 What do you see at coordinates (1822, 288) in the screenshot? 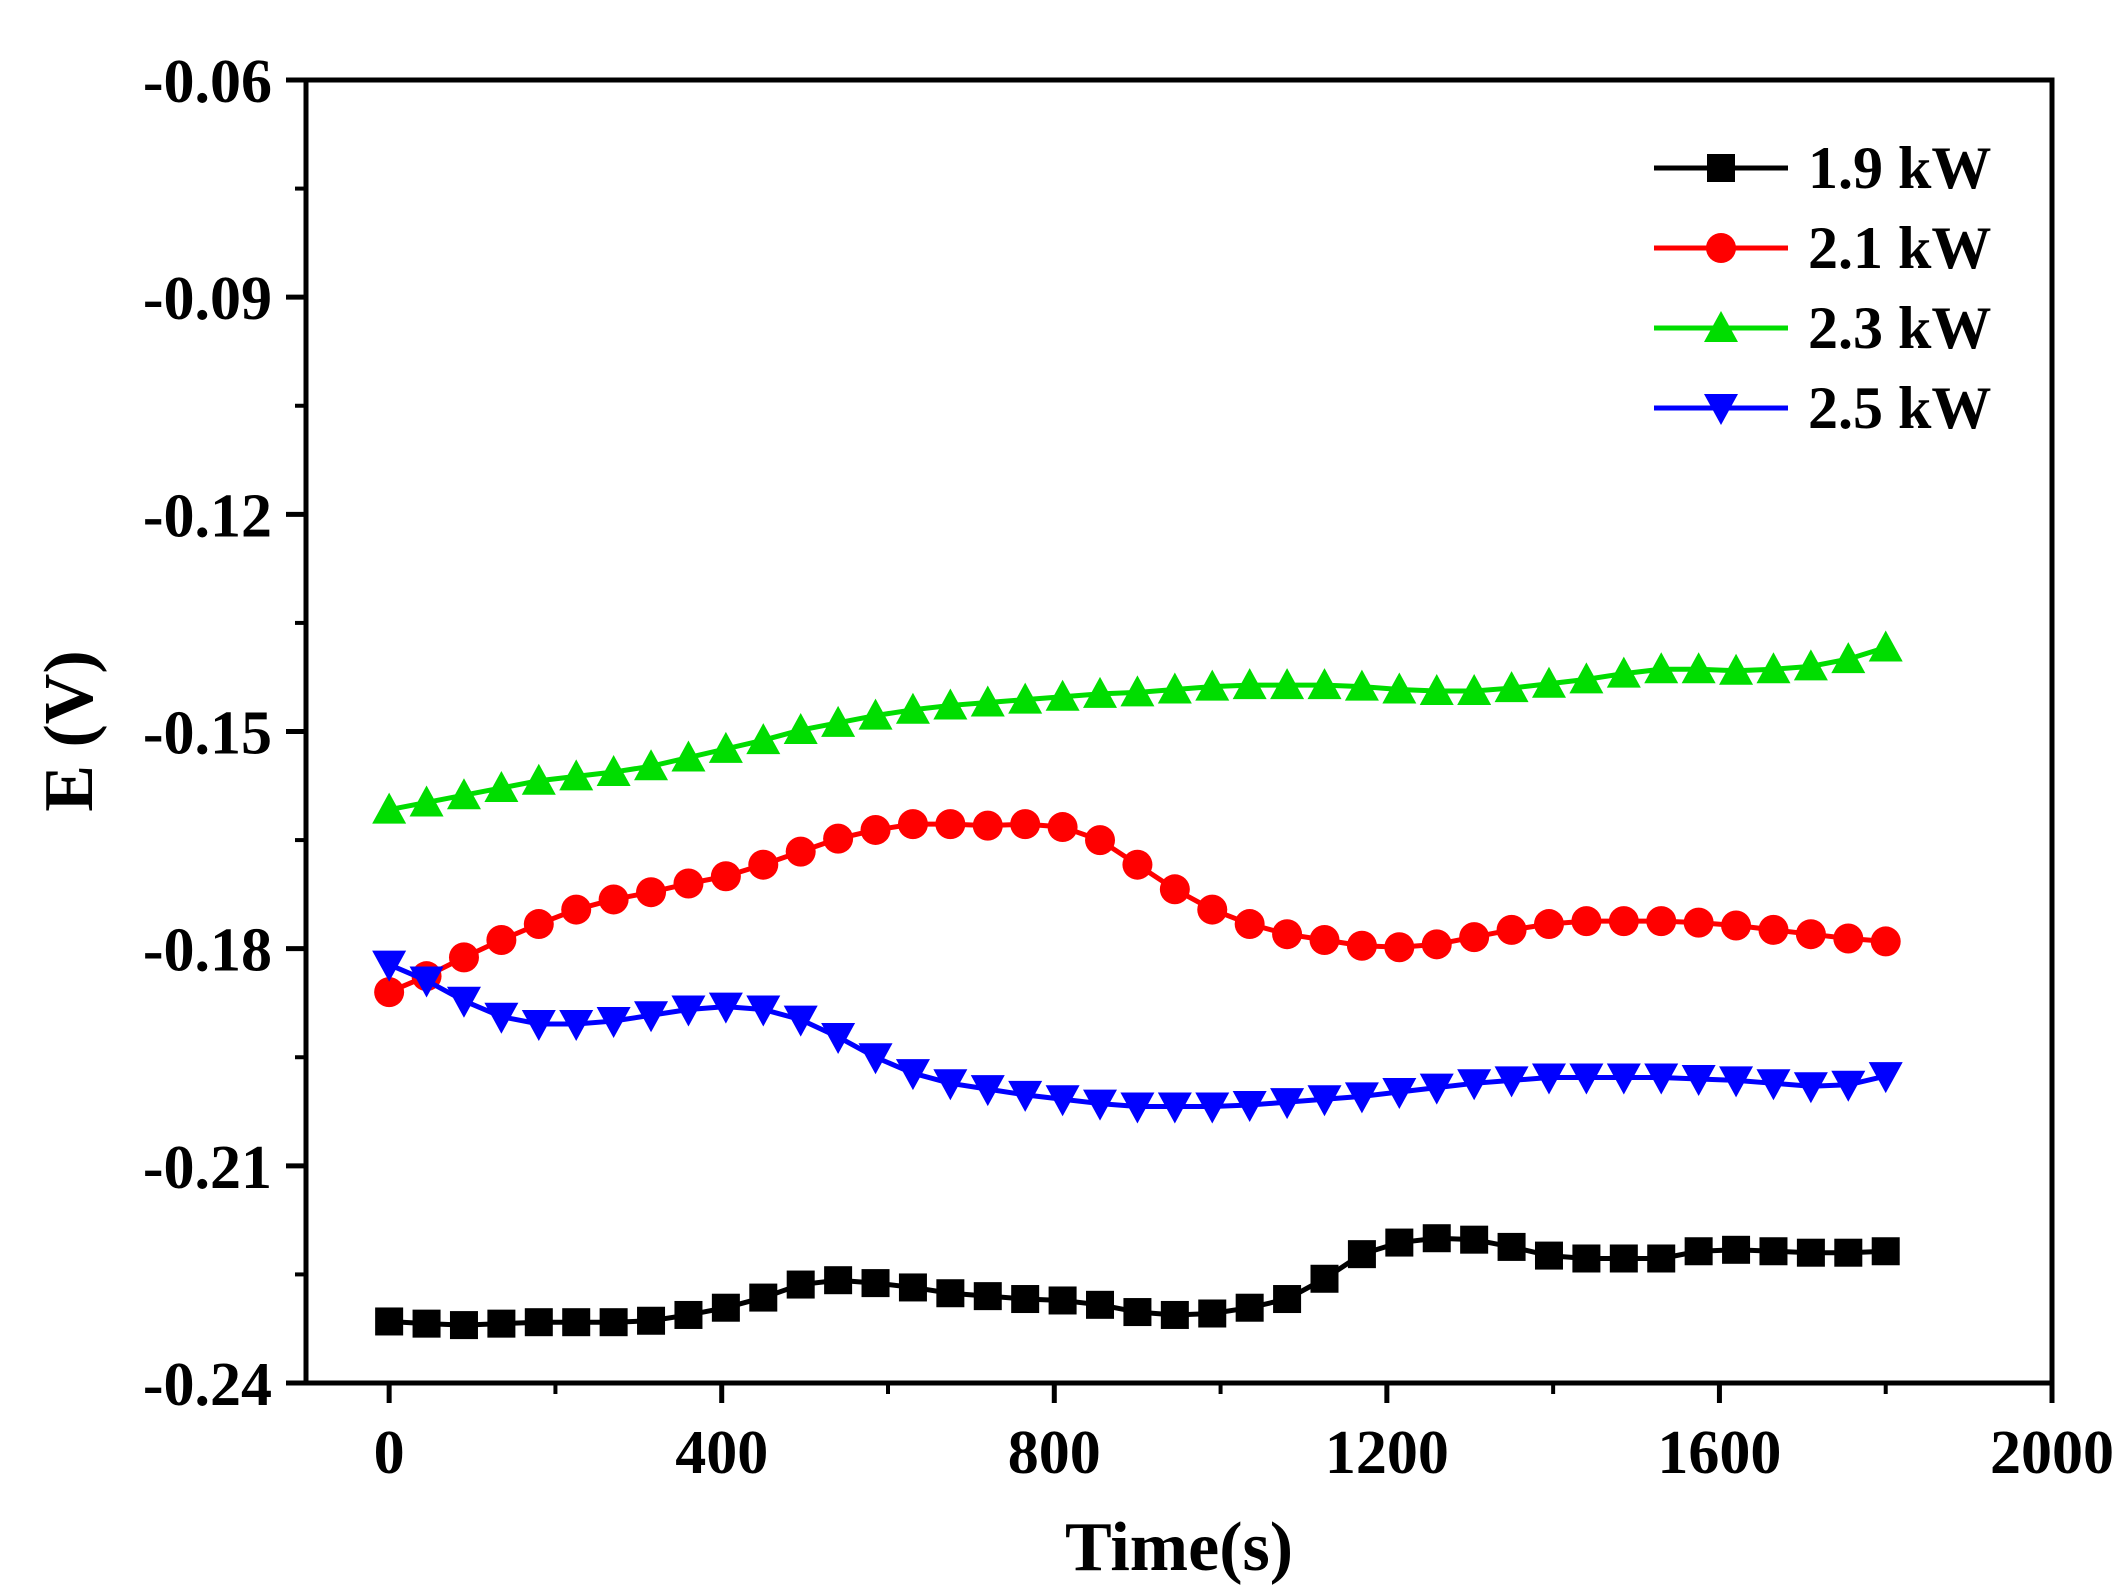
I see `legend: 1.9 kW 2.1 kW 2.3 kW 2.5 kW` at bounding box center [1822, 288].